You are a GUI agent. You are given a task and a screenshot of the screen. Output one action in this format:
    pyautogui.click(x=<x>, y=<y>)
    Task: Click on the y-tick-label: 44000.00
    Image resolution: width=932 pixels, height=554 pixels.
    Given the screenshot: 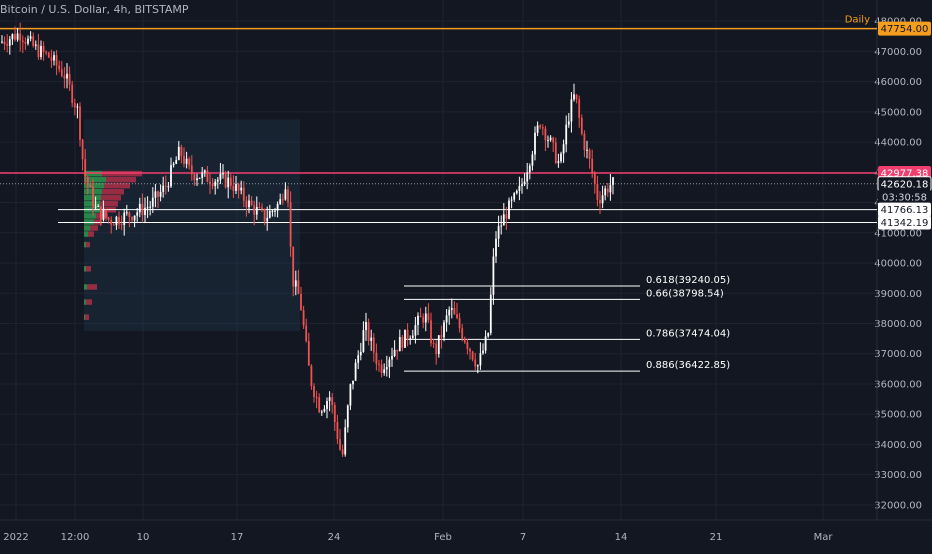 What is the action you would take?
    pyautogui.click(x=898, y=143)
    